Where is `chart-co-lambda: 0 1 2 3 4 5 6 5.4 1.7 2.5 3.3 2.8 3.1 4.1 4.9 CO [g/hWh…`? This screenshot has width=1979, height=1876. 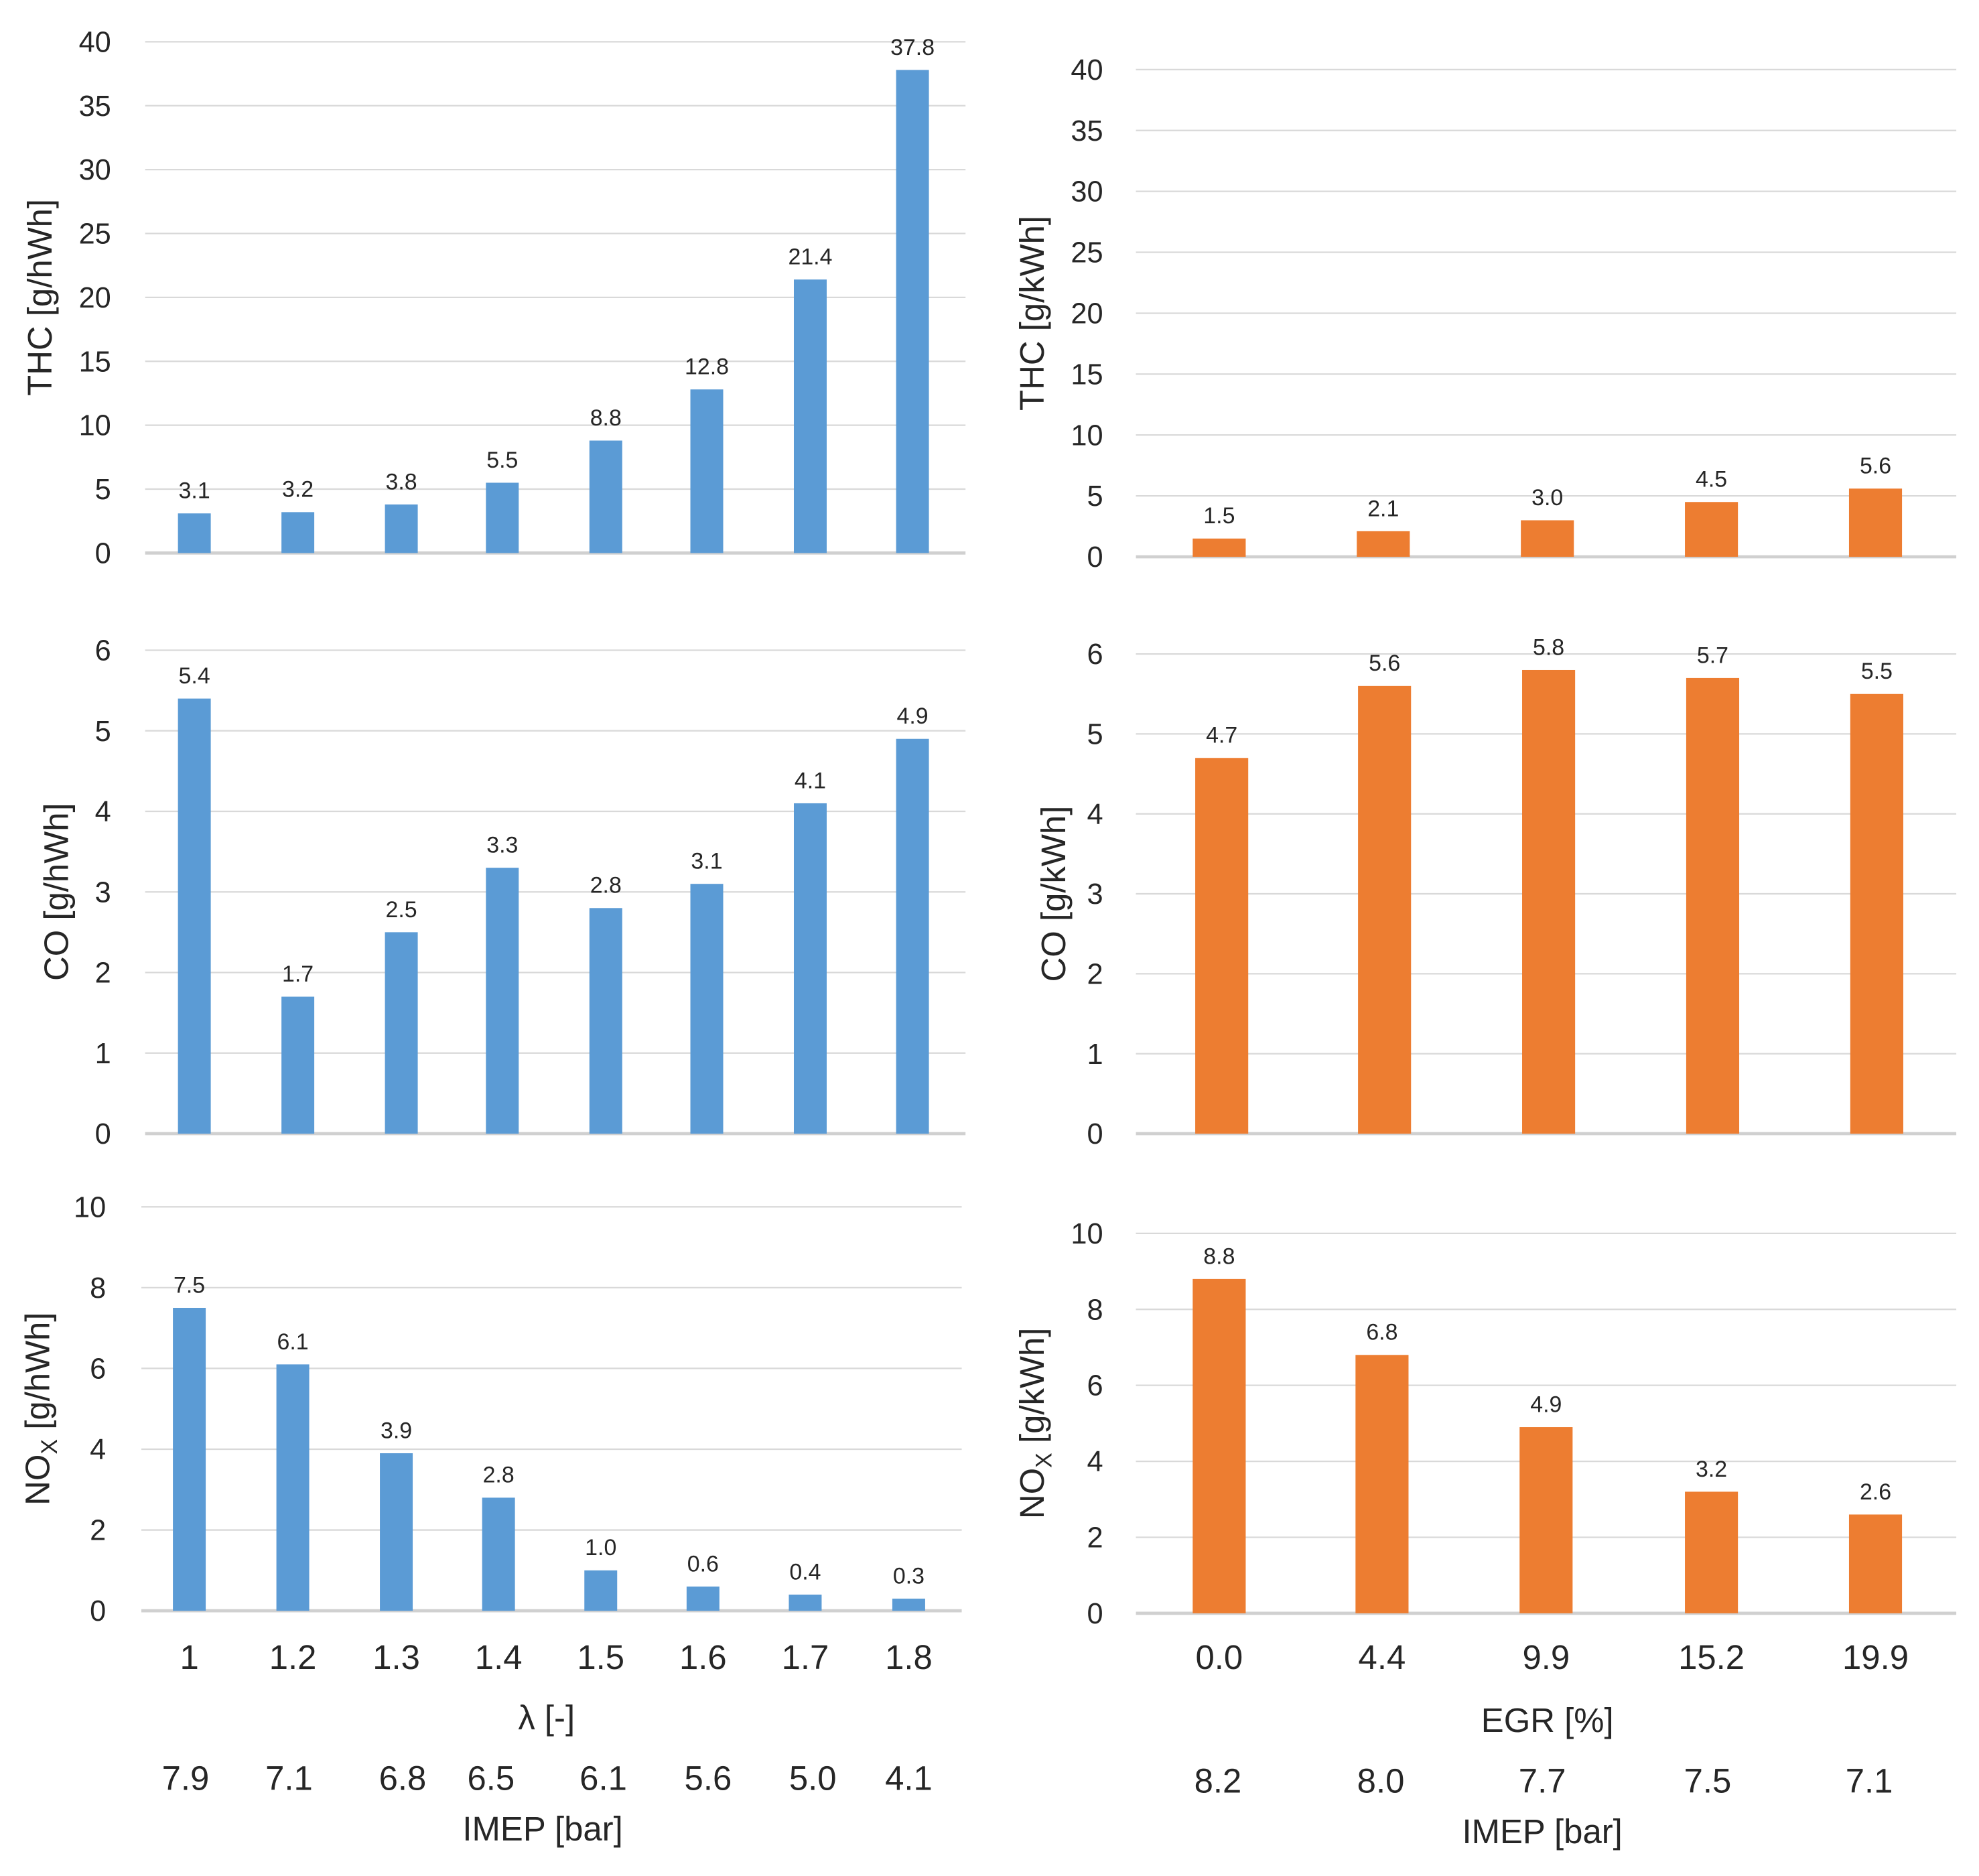
chart-co-lambda: 0 1 2 3 4 5 6 5.4 1.7 2.5 3.3 2.8 3.1 4.1 4.9 CO [g/hWh… is located at coordinates (502, 893).